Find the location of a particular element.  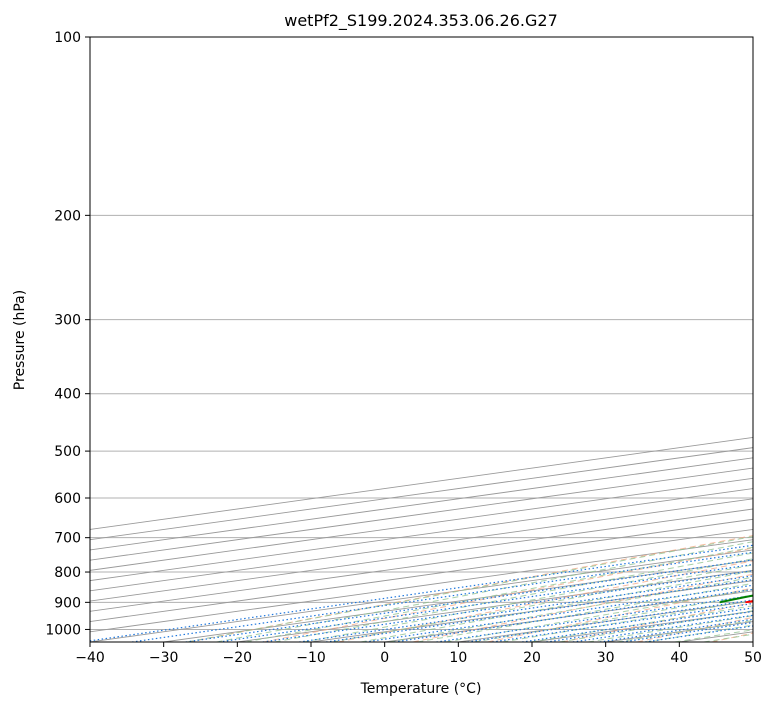

y-tick-label: 400 is located at coordinates (67, 395).